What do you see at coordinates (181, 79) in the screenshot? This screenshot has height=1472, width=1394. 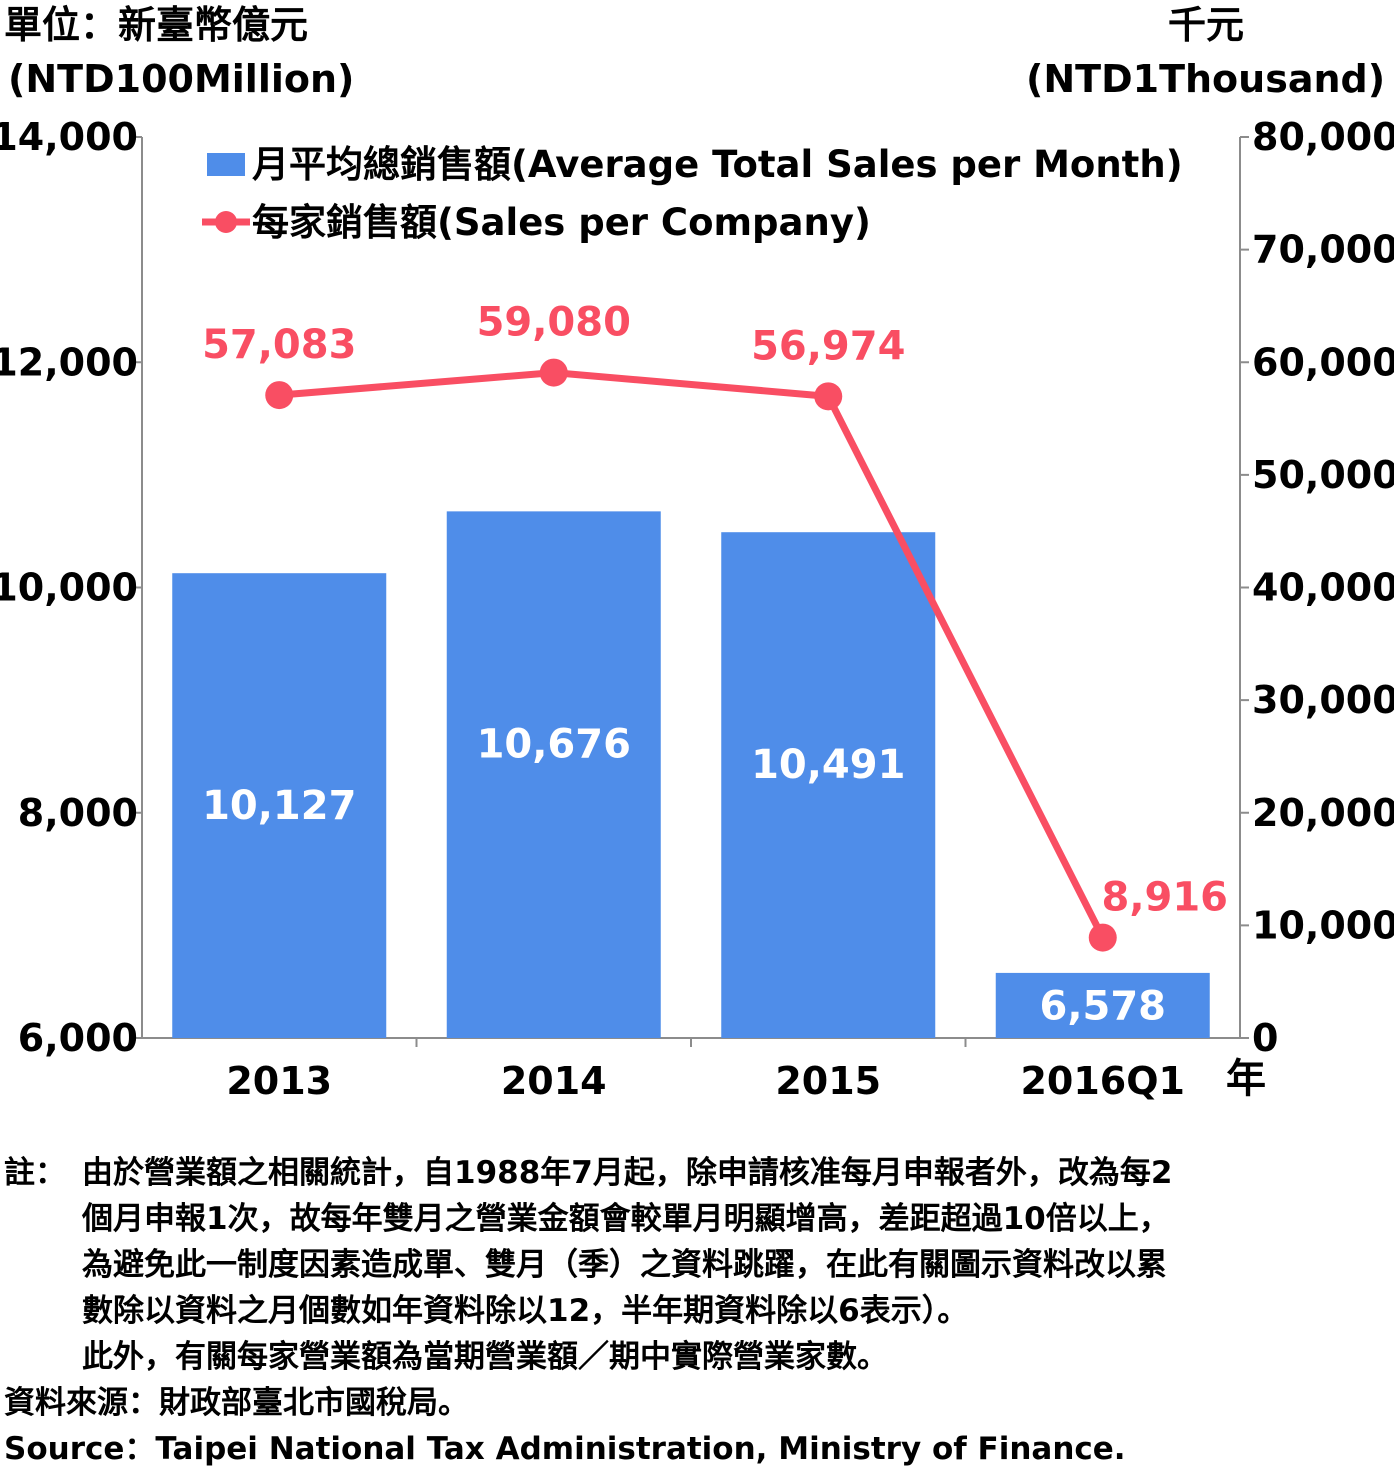 I see `left-axis-unit-en: (NTD100Million)` at bounding box center [181, 79].